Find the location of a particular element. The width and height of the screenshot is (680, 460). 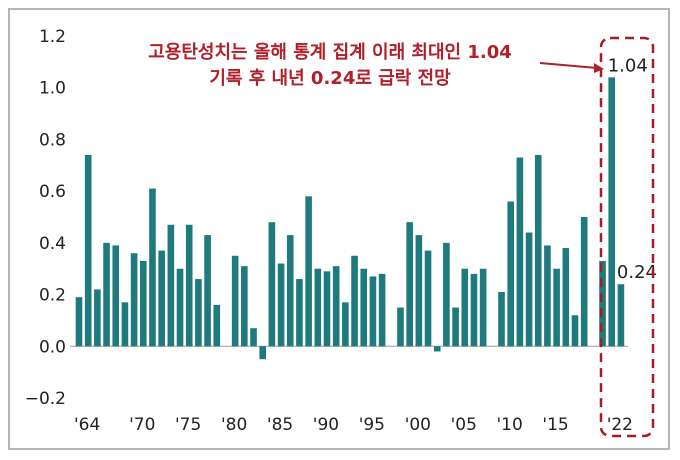

annotation-line-2: 기록 후 내년 0.24로 급락 전망 is located at coordinates (330, 78).